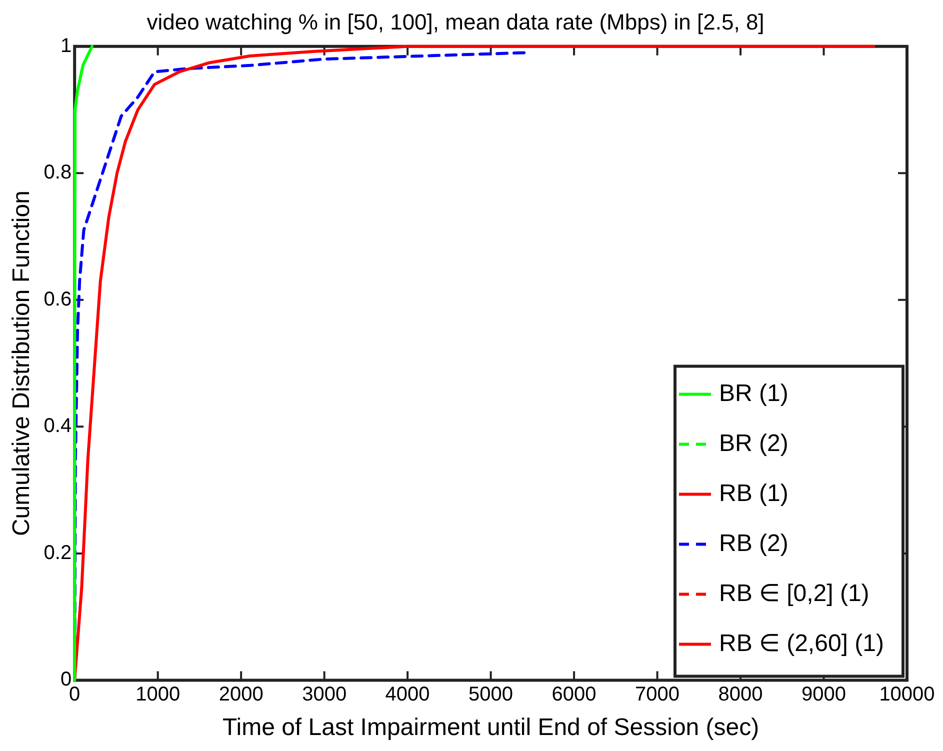  Describe the element at coordinates (794, 593) in the screenshot. I see `legend-label: RB ∈ [0,2] (1)` at that location.